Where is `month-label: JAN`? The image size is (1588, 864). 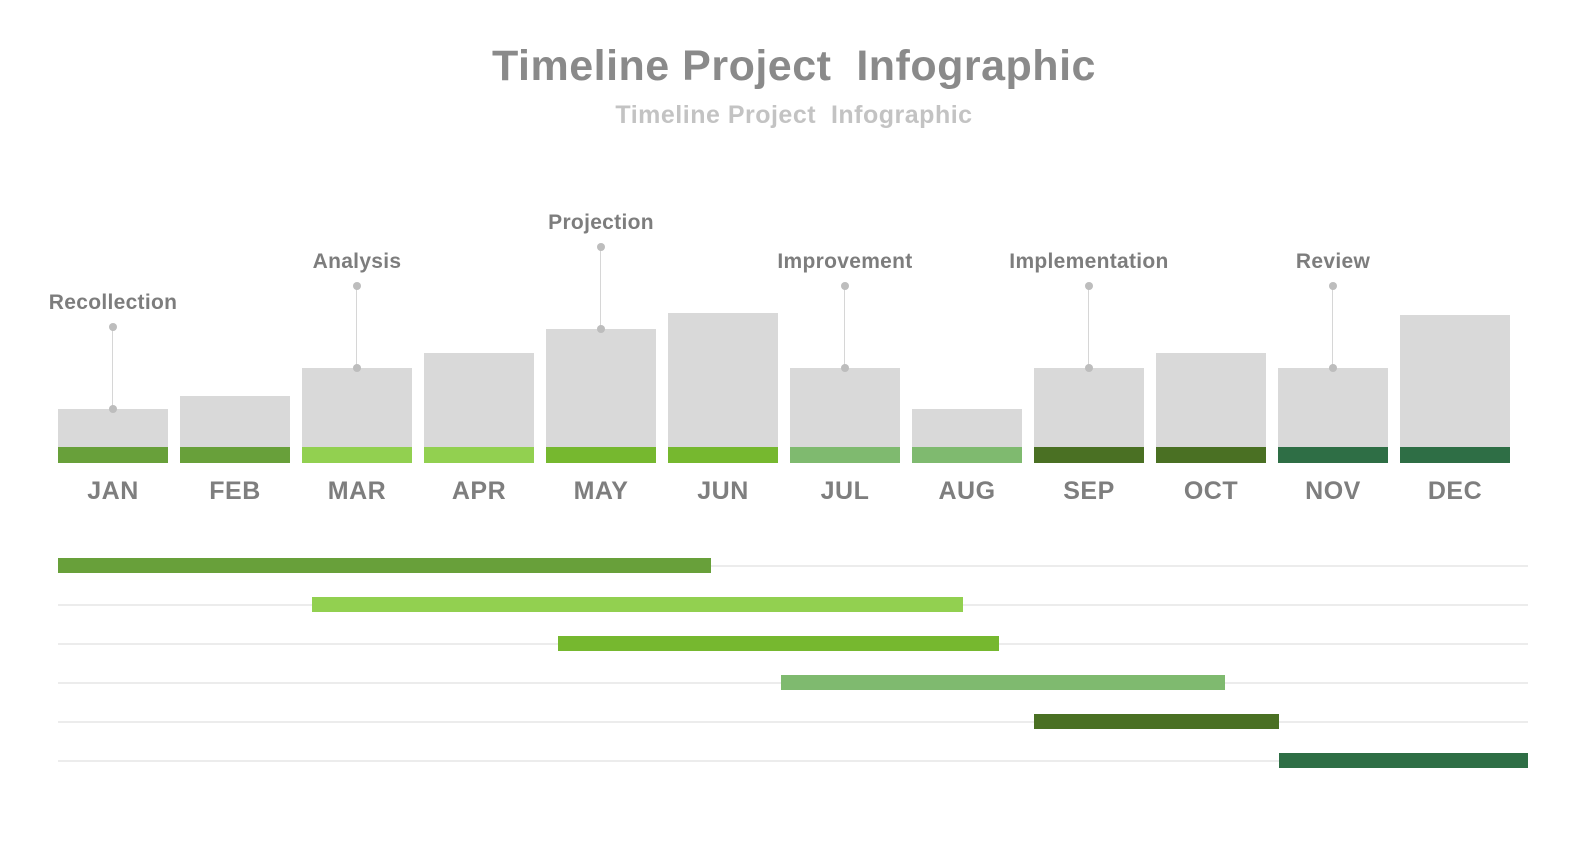 month-label: JAN is located at coordinates (113, 491).